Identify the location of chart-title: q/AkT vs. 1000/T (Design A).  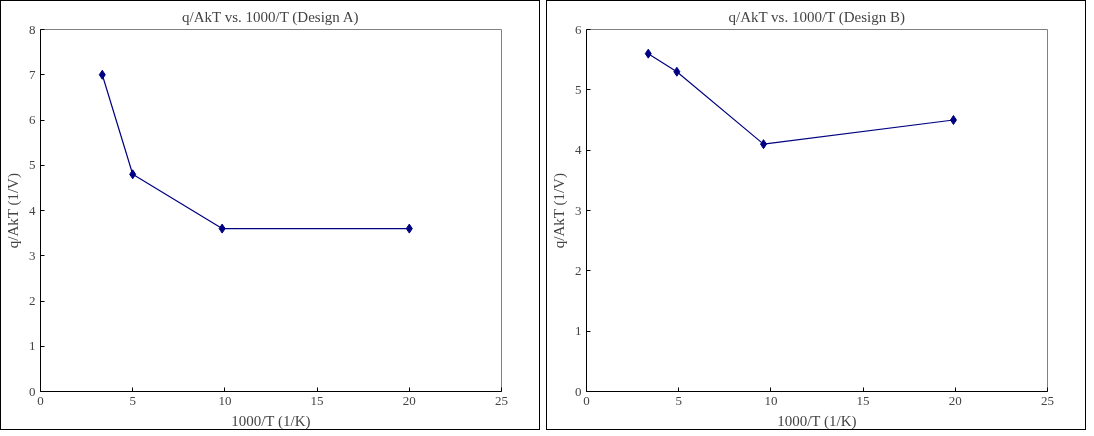
(270, 17).